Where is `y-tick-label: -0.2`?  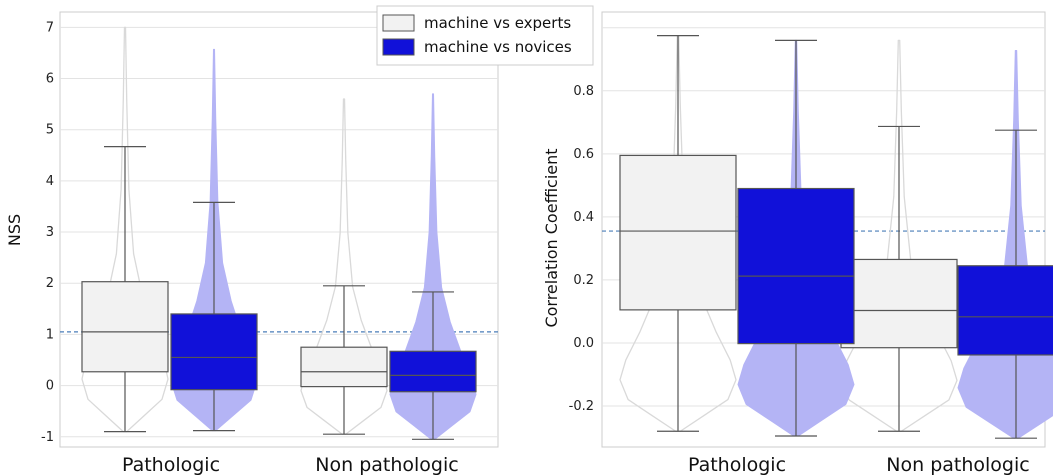 y-tick-label: -0.2 is located at coordinates (581, 406).